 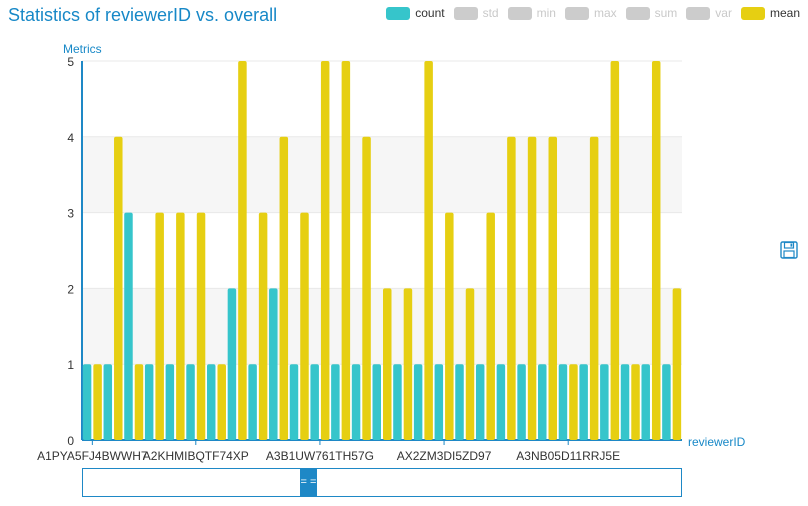 I want to click on legend-item-max: max, so click(x=590, y=13).